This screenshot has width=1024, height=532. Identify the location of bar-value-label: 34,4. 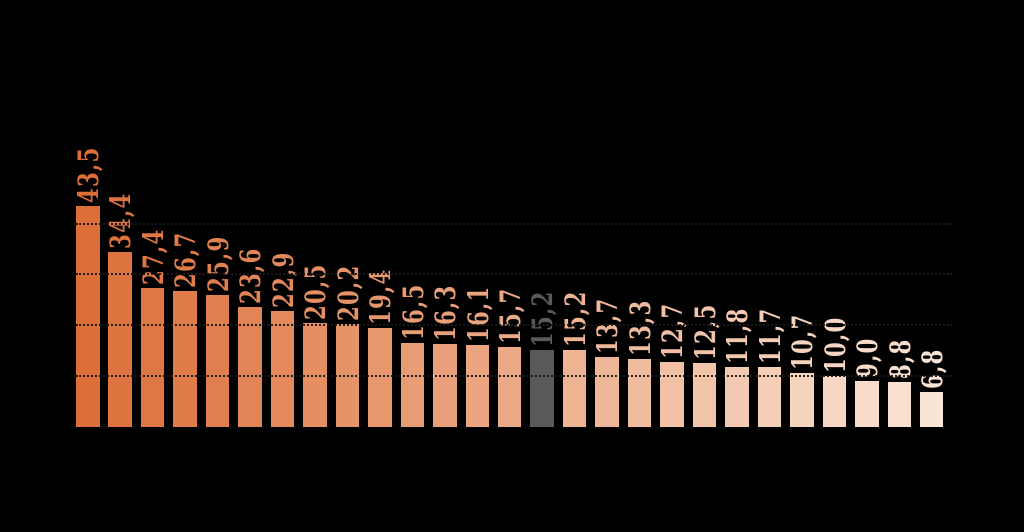
(121, 220).